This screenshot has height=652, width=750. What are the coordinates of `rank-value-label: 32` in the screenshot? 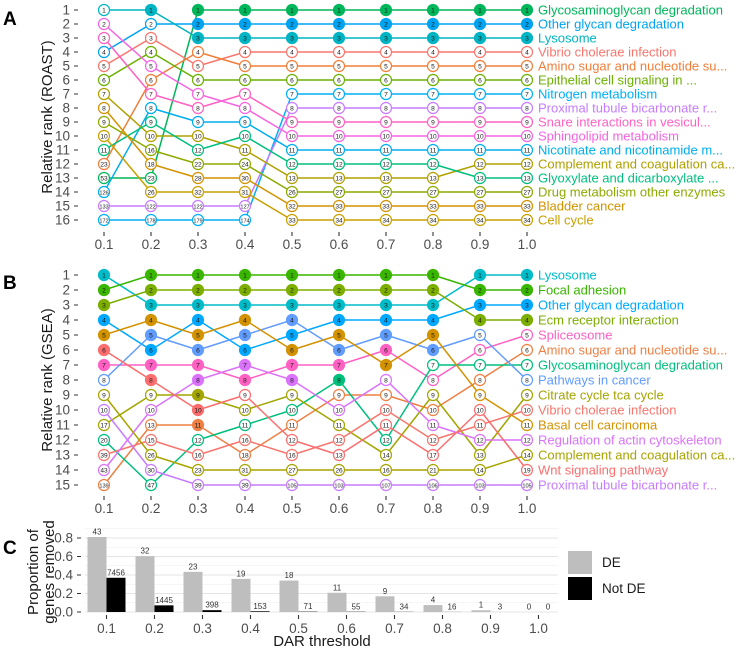 It's located at (198, 192).